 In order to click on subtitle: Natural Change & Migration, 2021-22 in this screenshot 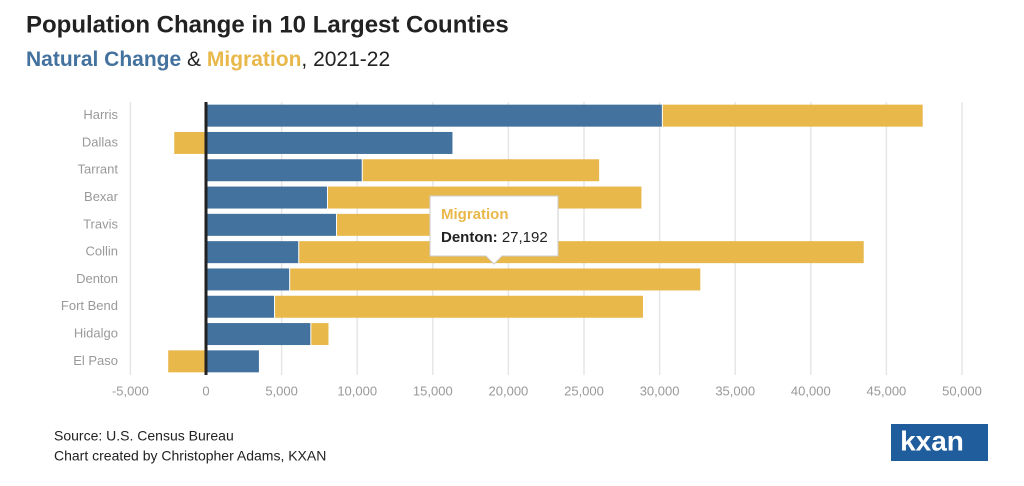, I will do `click(208, 59)`.